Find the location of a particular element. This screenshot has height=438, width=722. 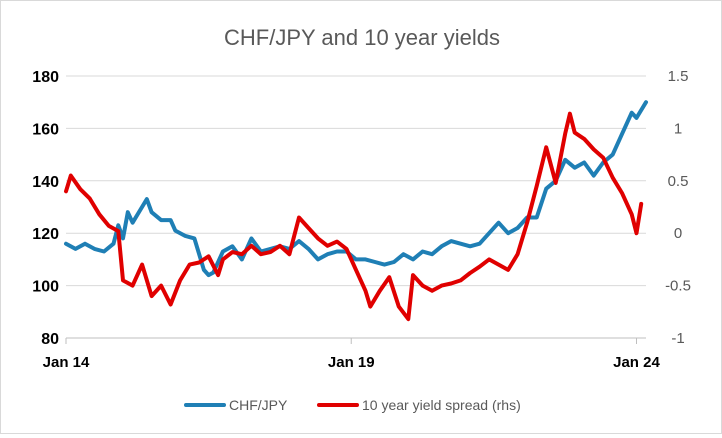

right-axis-ticks: -1 -0.5 0 0.5 1 1.5 is located at coordinates (678, 207).